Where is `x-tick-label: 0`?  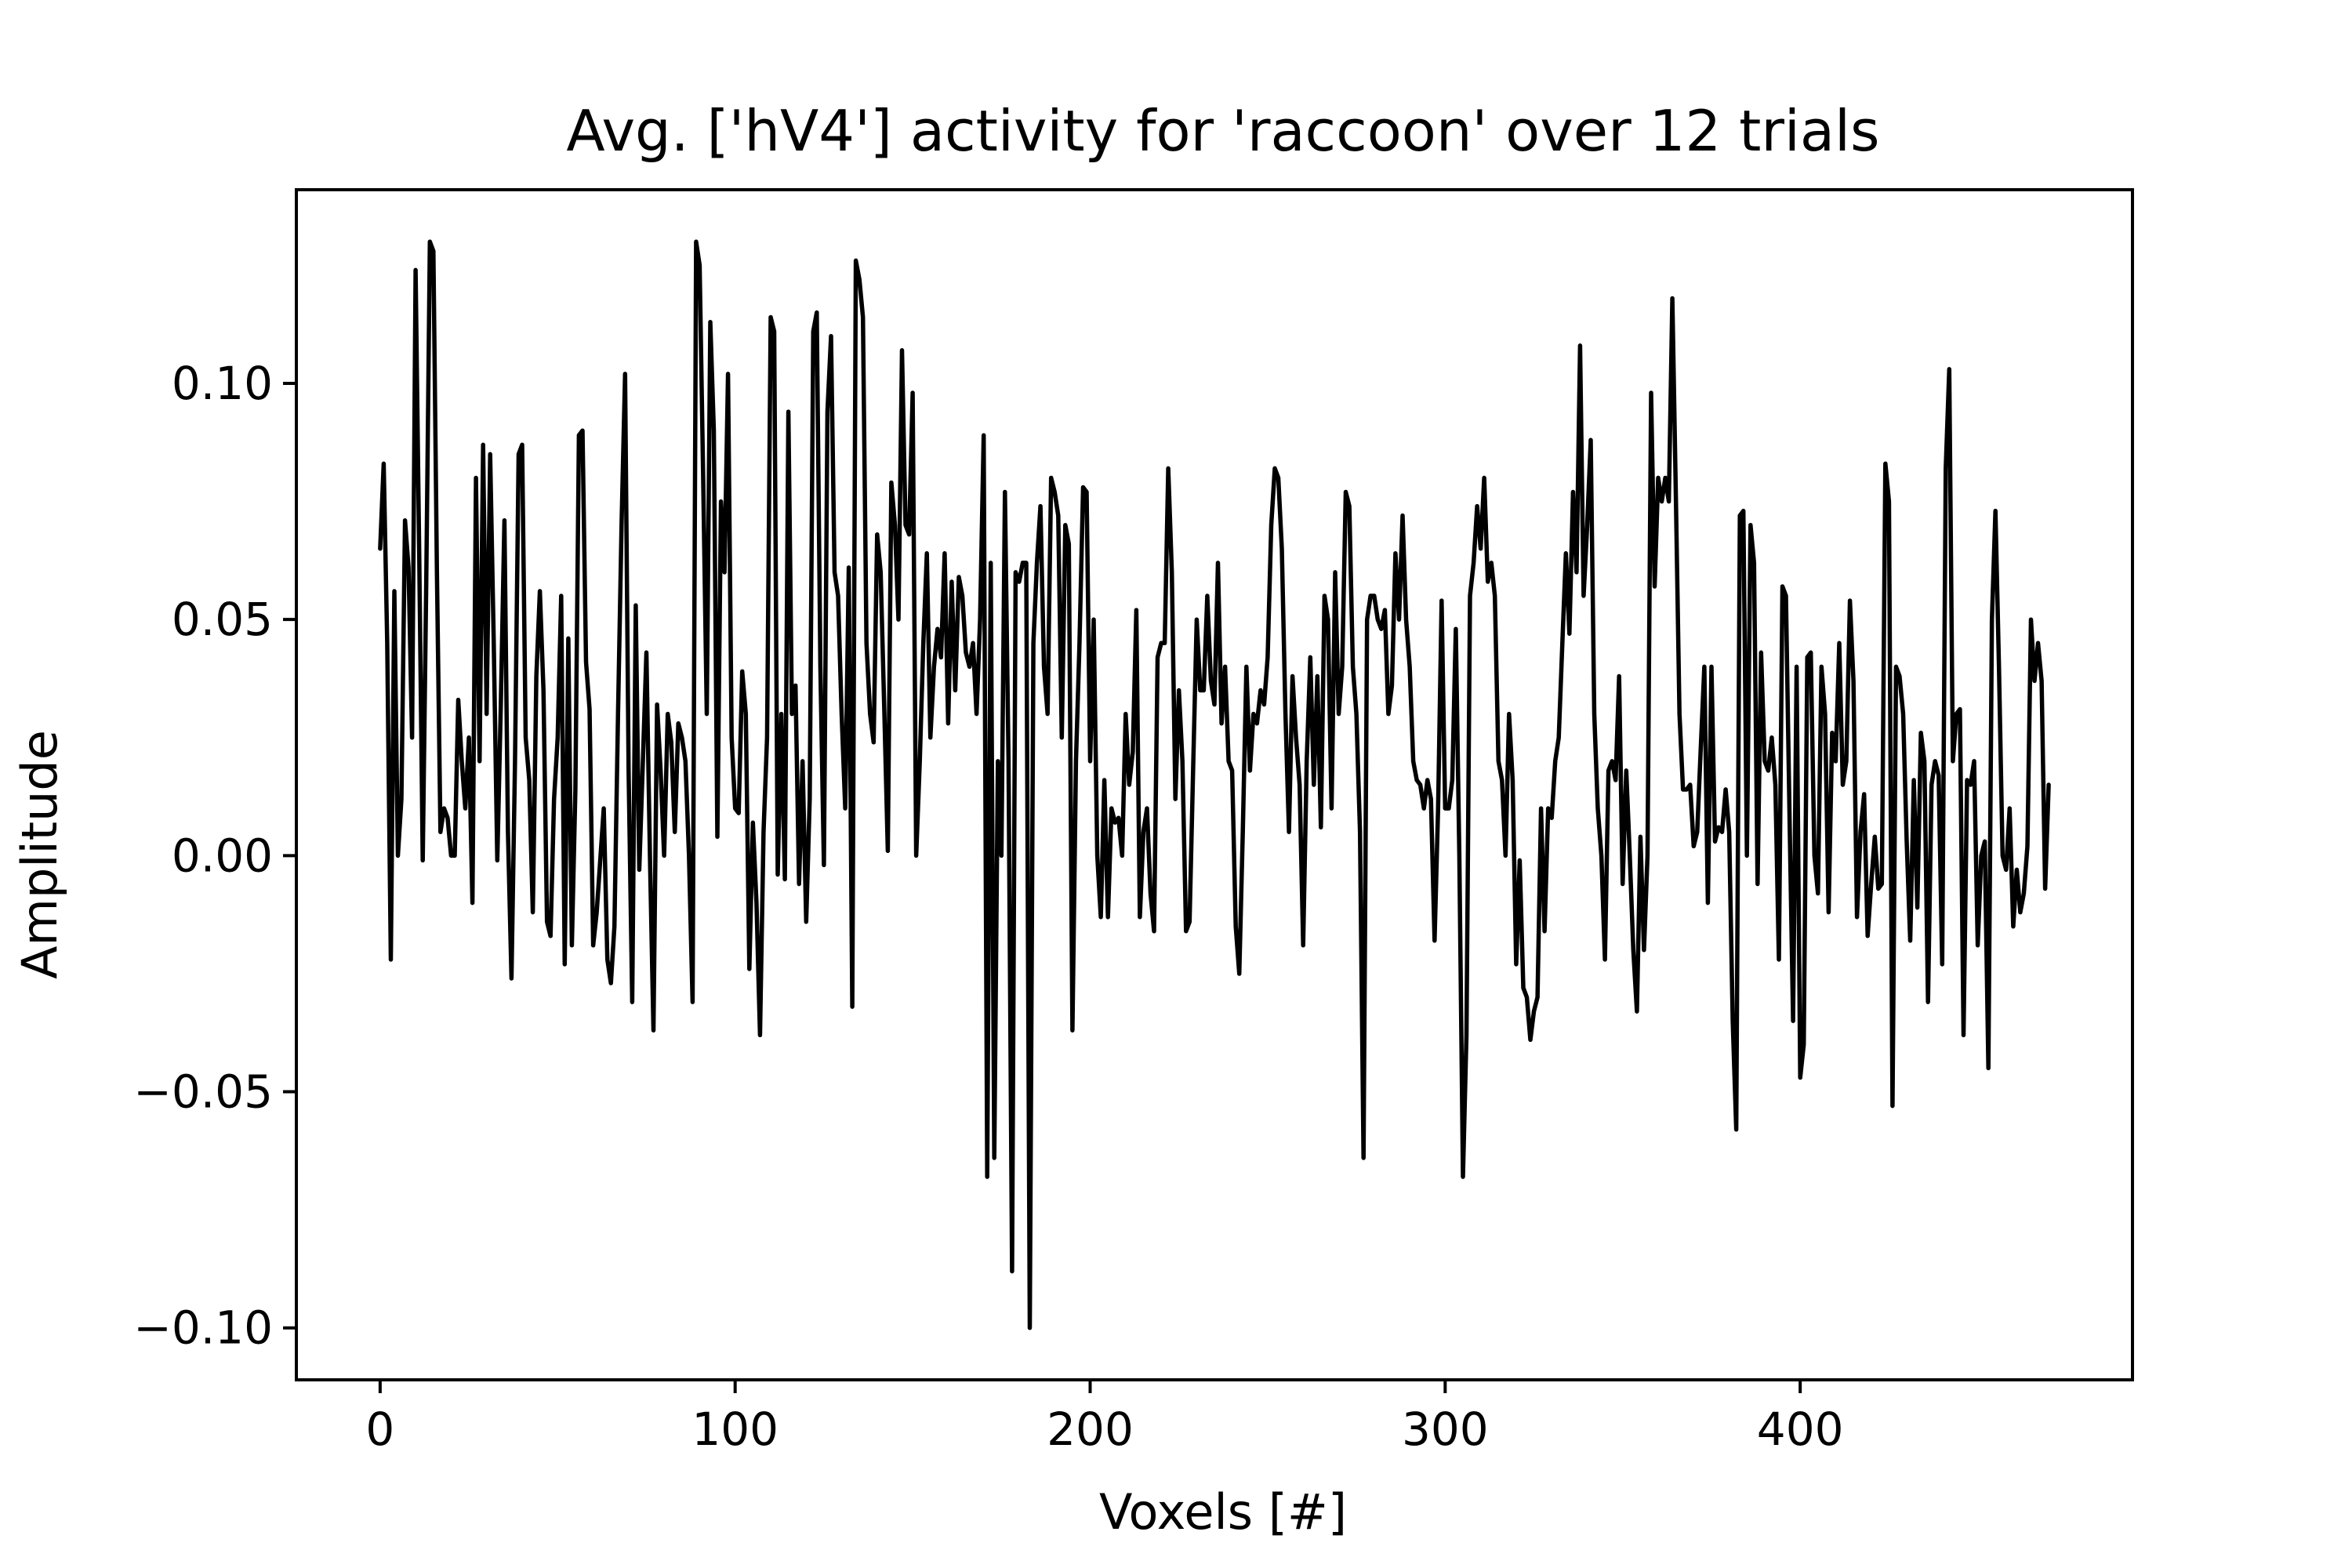 x-tick-label: 0 is located at coordinates (379, 1429).